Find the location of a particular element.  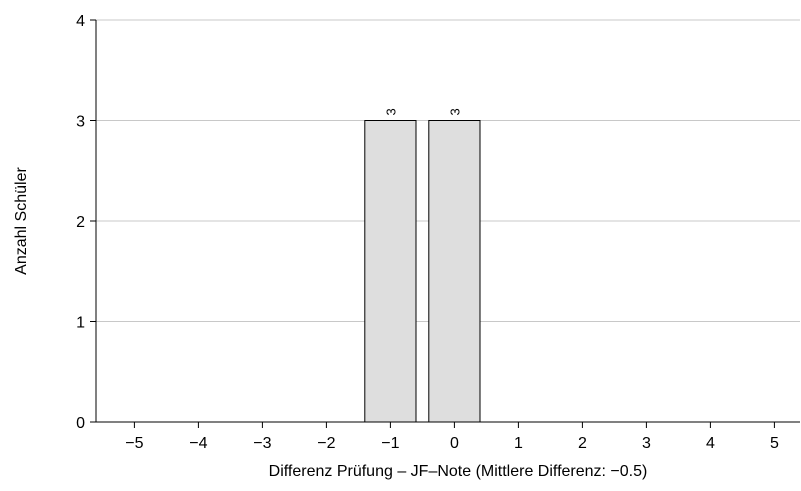

x-tick-label-4: −1 is located at coordinates (390, 443).